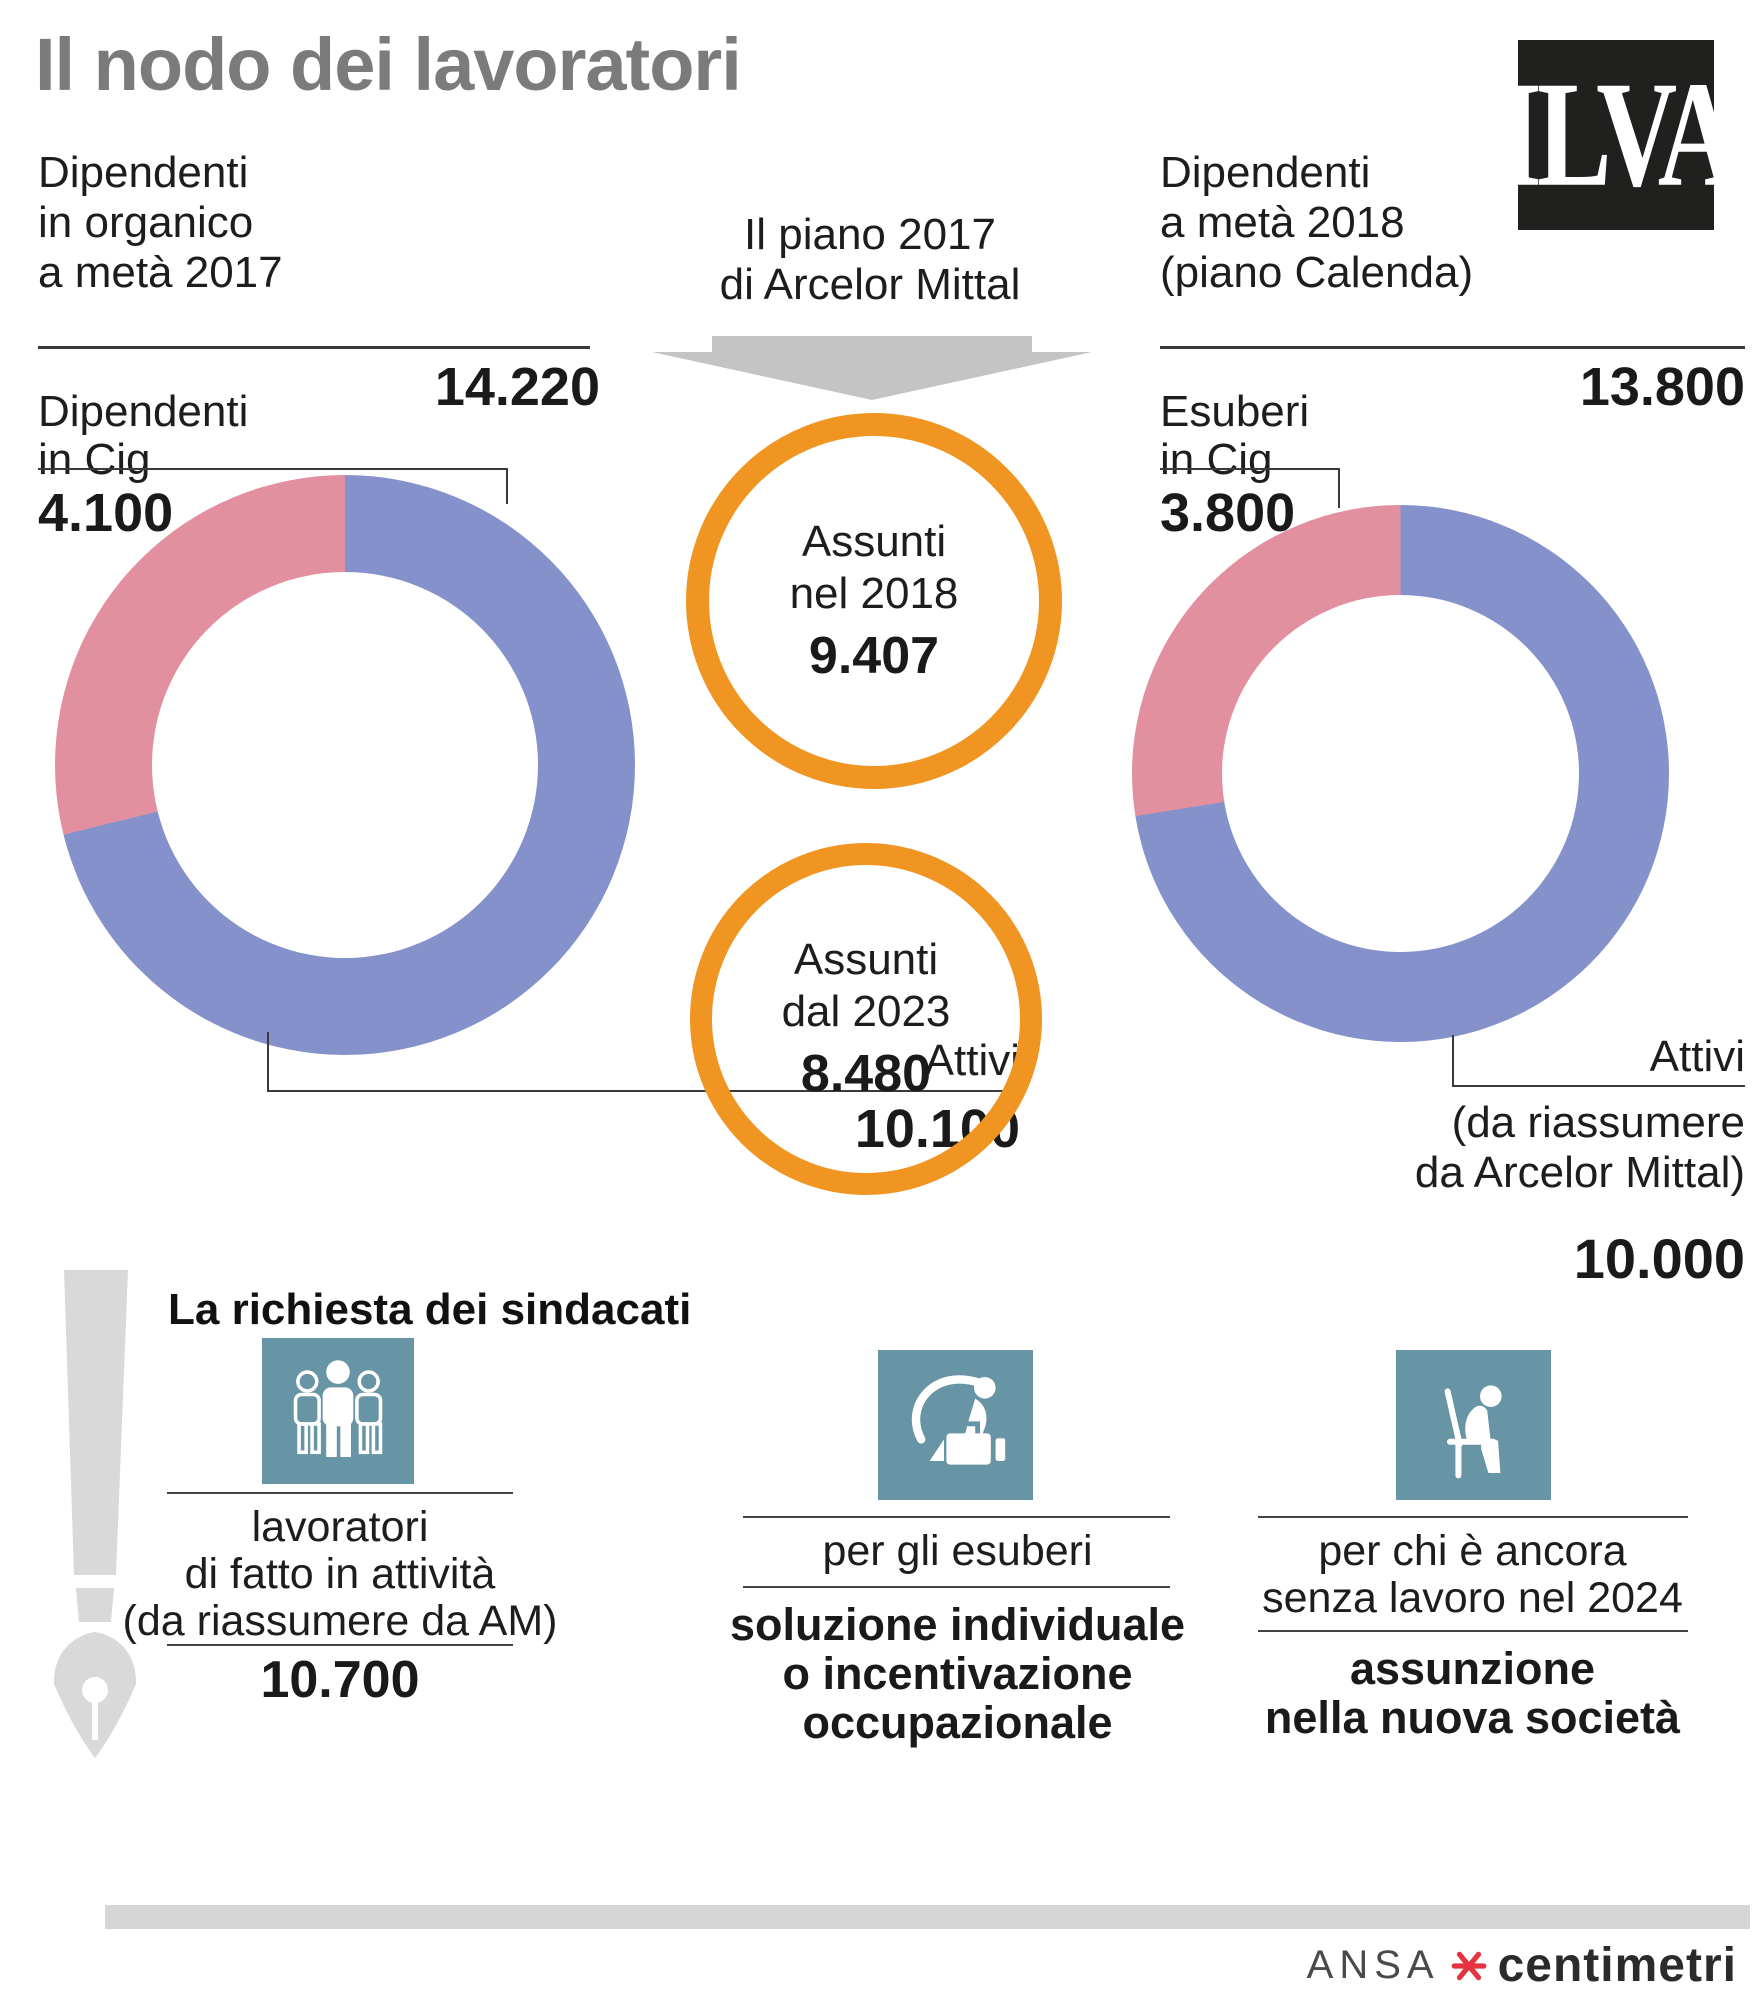  I want to click on column3-text: per chi è ancora senza lavoro nel 2024, so click(1472, 1574).